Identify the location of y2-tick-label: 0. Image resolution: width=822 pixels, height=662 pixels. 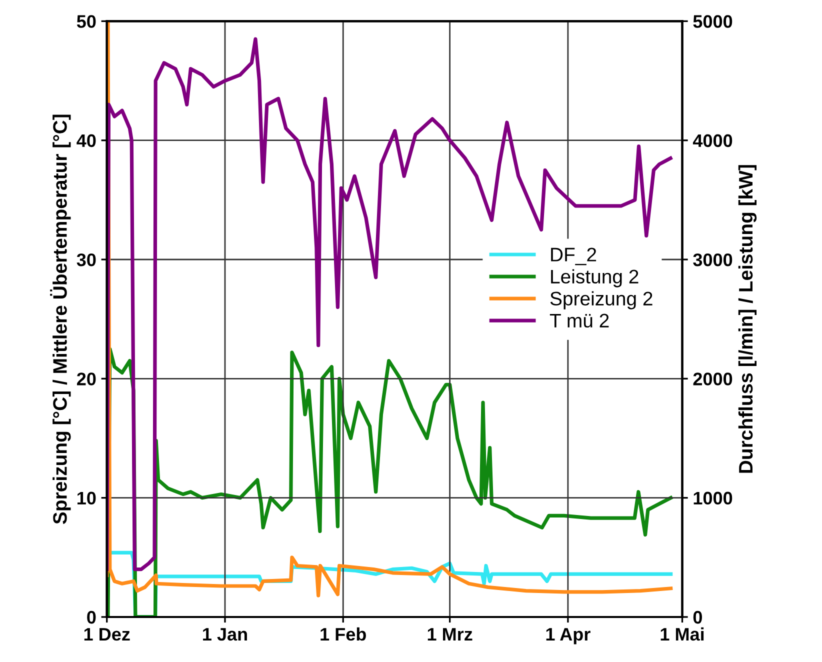
(697, 617).